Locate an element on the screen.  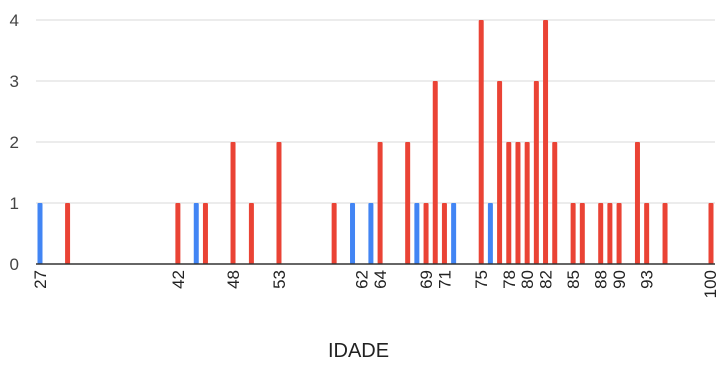
y-tick-label: 4 is located at coordinates (14, 20).